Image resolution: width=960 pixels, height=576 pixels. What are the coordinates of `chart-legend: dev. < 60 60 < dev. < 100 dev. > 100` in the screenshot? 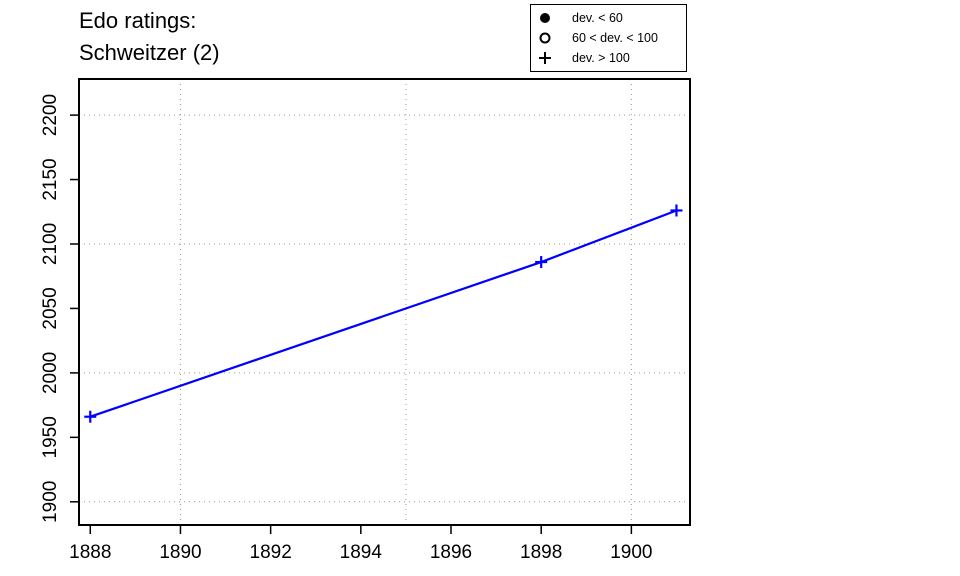 It's located at (608, 38).